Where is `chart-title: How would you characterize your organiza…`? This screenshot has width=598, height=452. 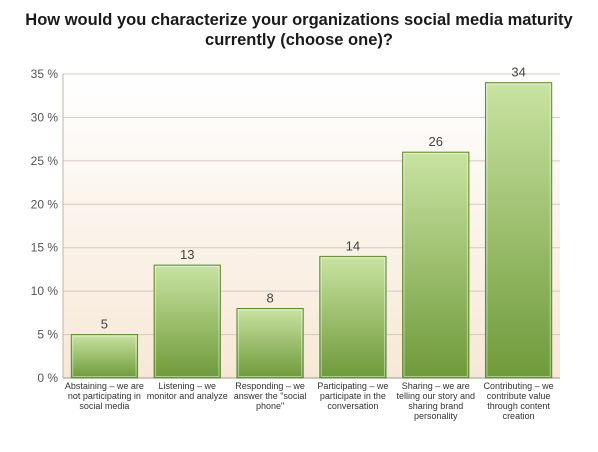
chart-title: How would you characterize your organiza… is located at coordinates (299, 30).